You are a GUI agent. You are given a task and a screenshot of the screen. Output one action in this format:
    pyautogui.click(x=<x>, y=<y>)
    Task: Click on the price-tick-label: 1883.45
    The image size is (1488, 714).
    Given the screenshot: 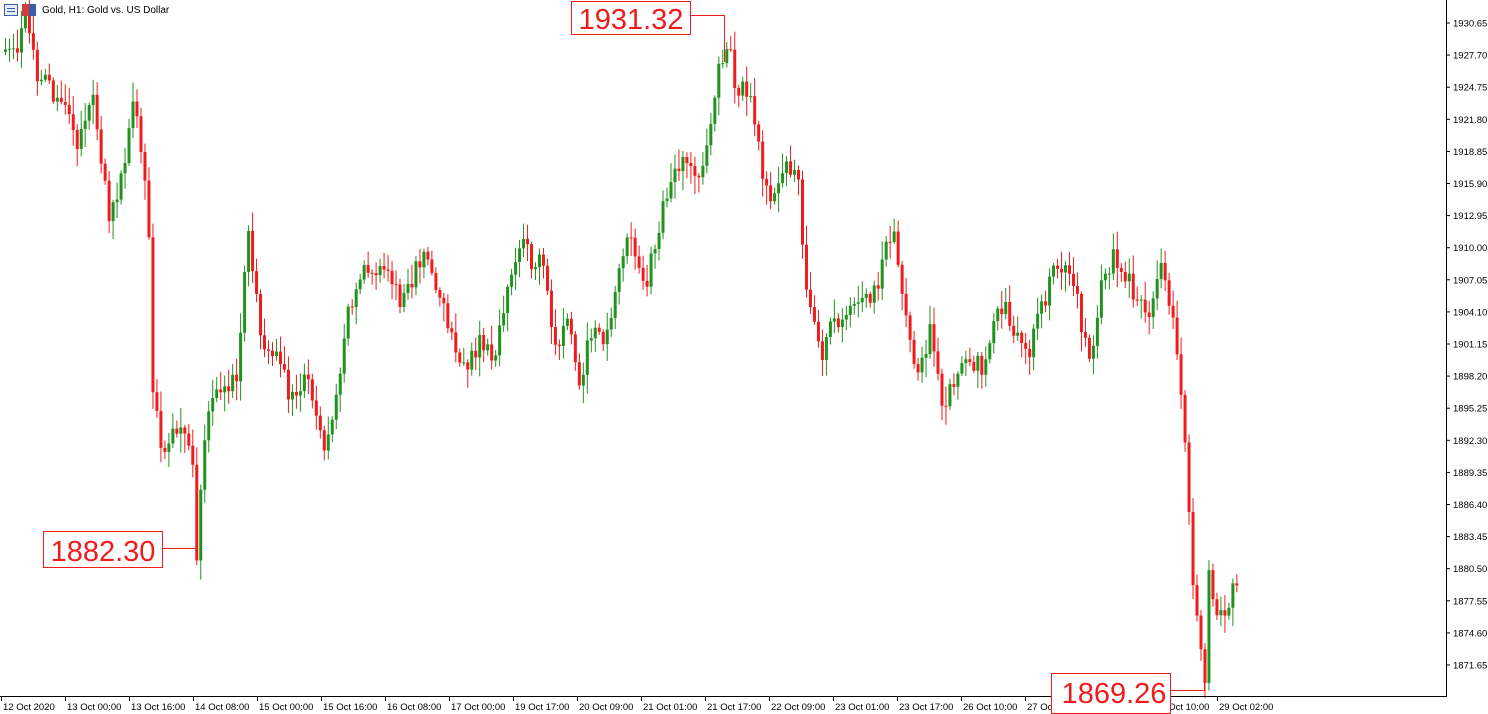 What is the action you would take?
    pyautogui.click(x=1470, y=537)
    